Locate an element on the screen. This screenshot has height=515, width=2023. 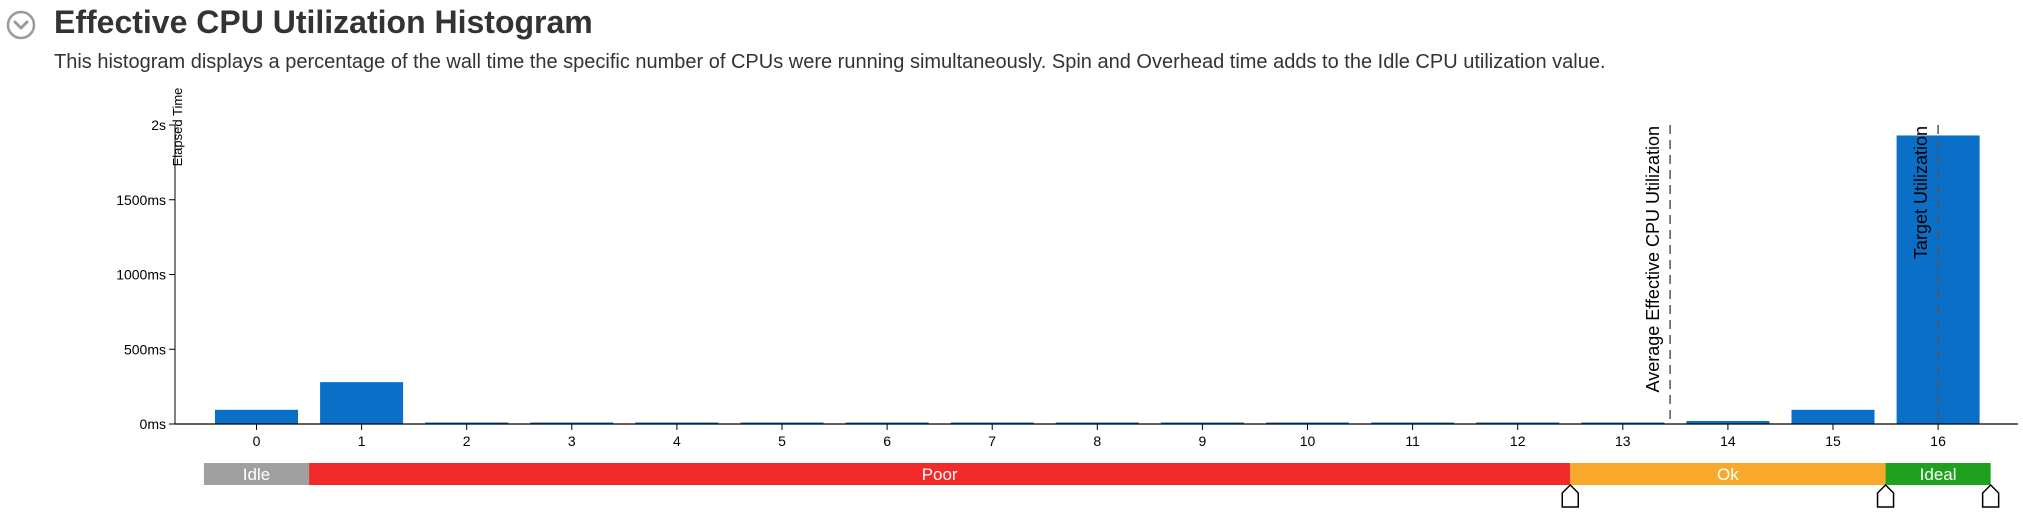
y-tick-label: 2s is located at coordinates (158, 125).